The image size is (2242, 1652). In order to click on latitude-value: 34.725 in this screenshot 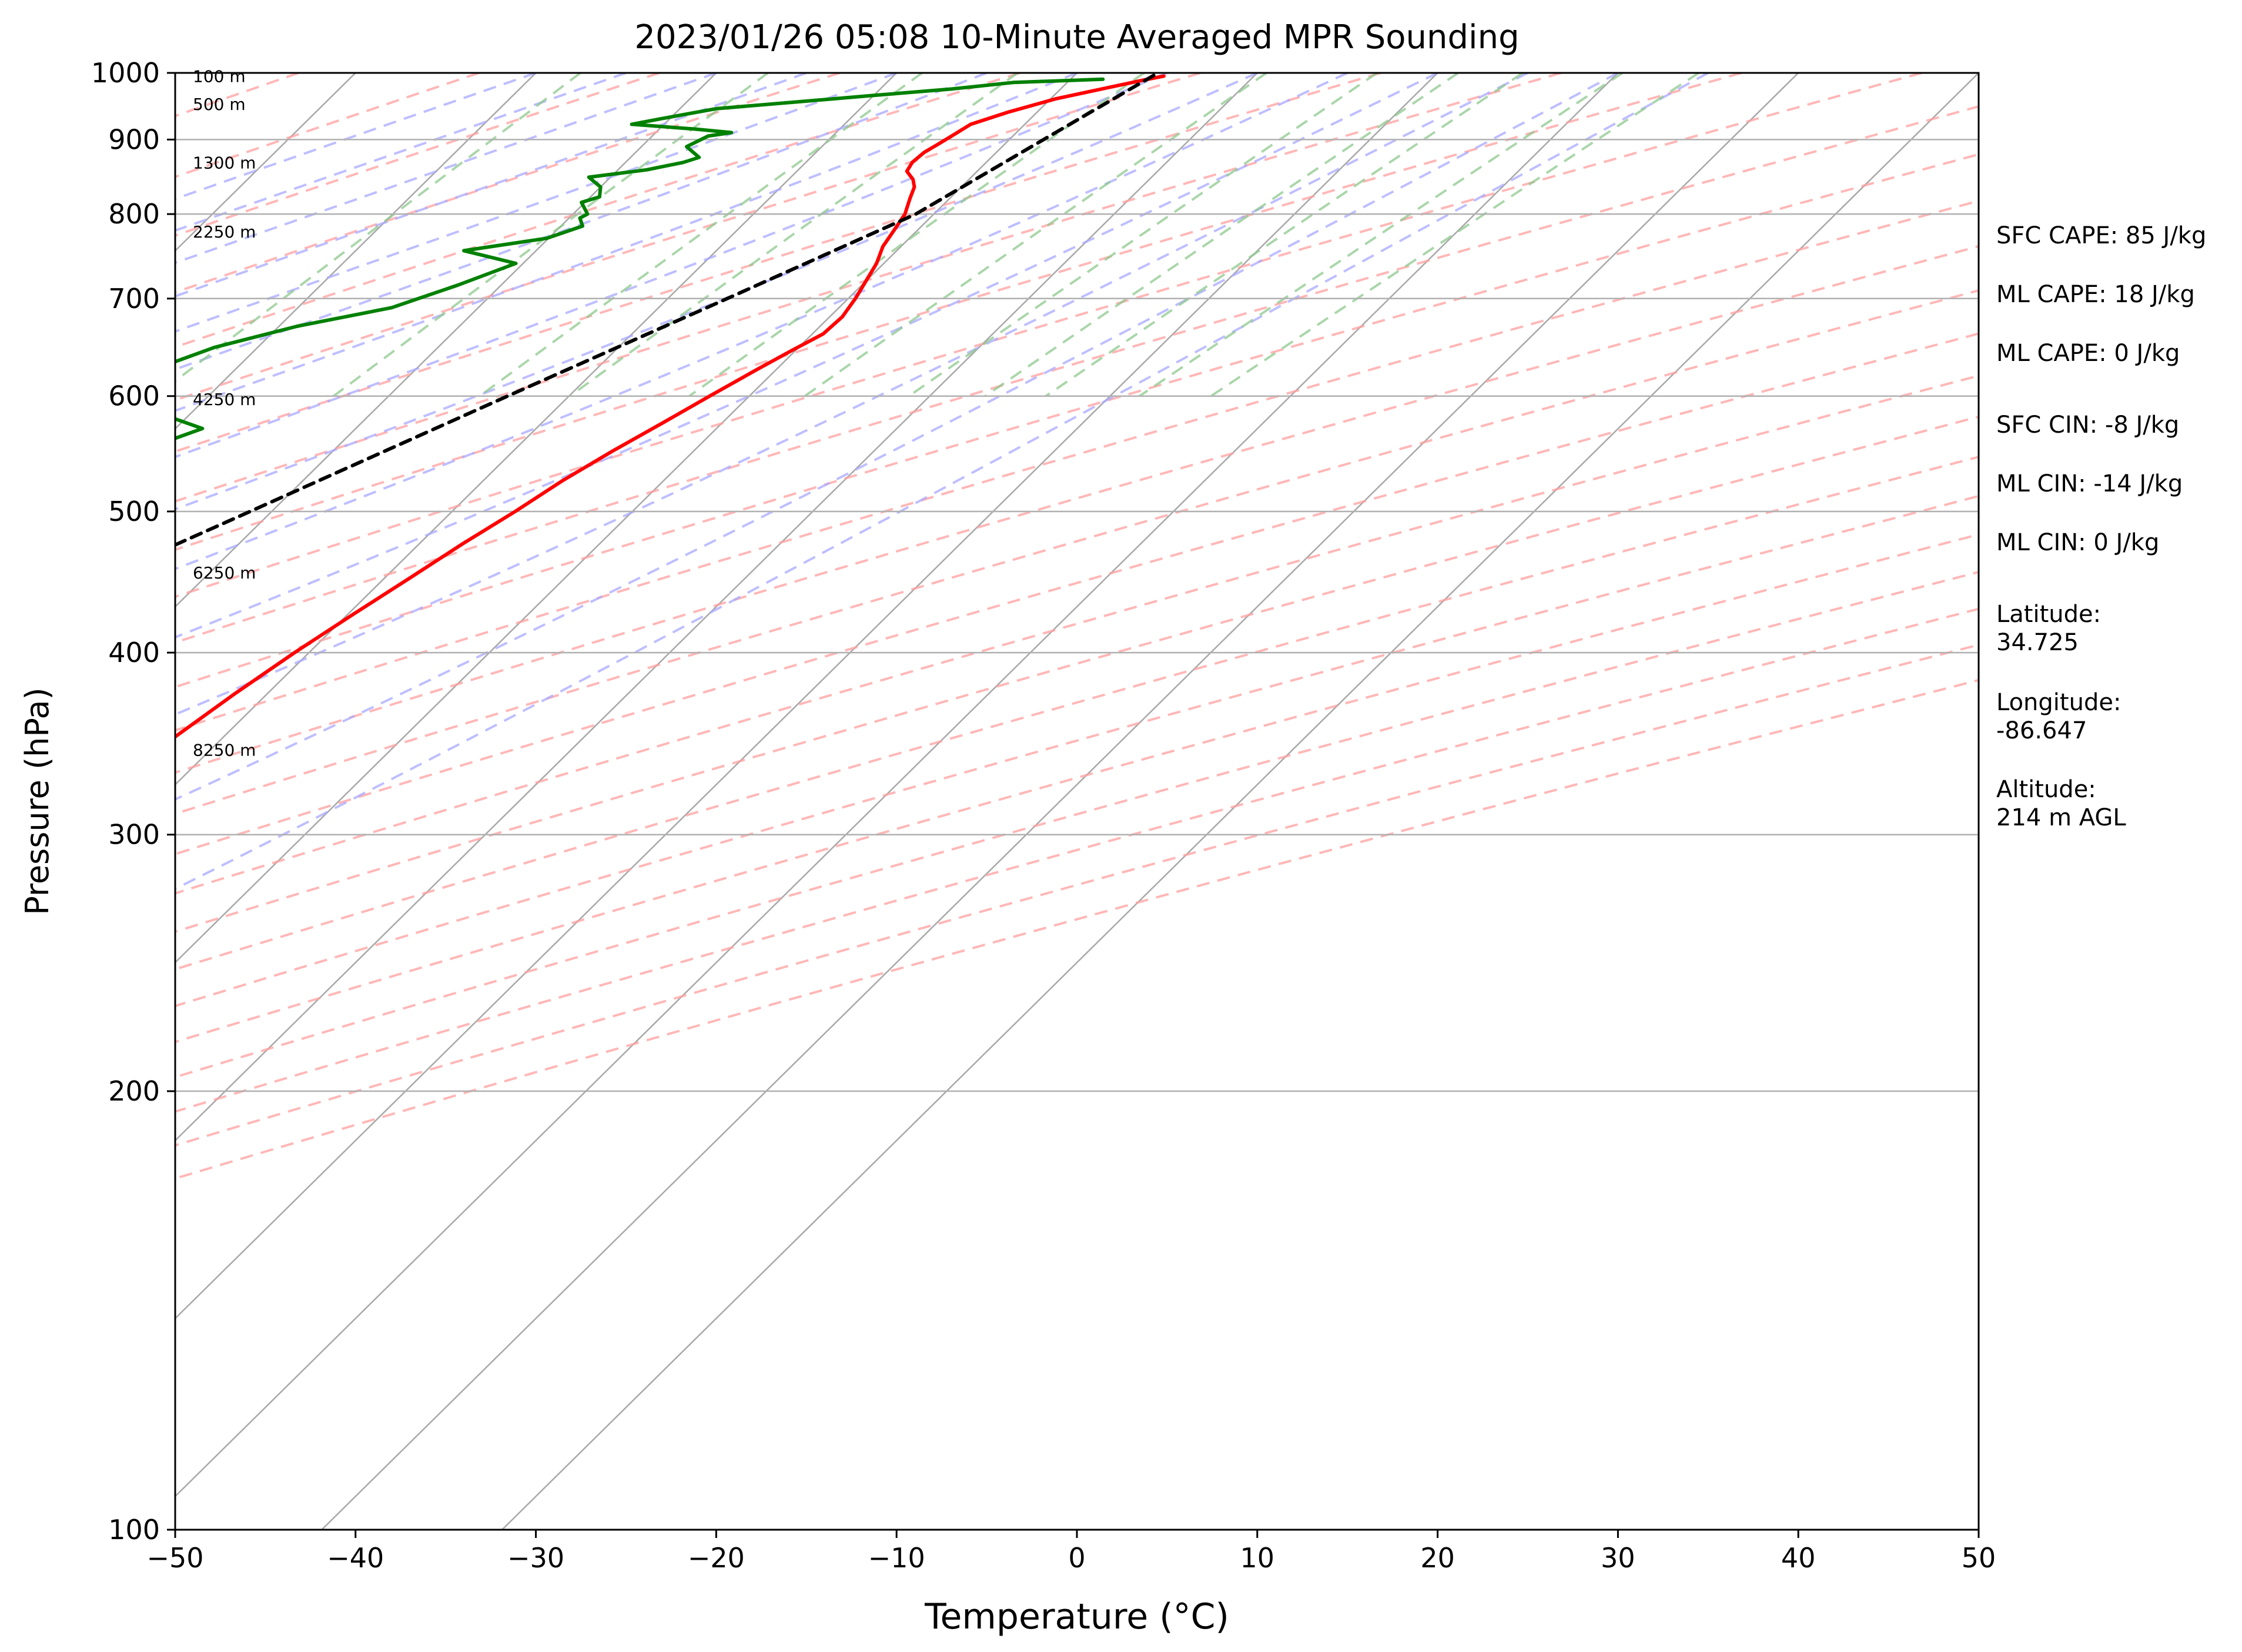, I will do `click(2038, 642)`.